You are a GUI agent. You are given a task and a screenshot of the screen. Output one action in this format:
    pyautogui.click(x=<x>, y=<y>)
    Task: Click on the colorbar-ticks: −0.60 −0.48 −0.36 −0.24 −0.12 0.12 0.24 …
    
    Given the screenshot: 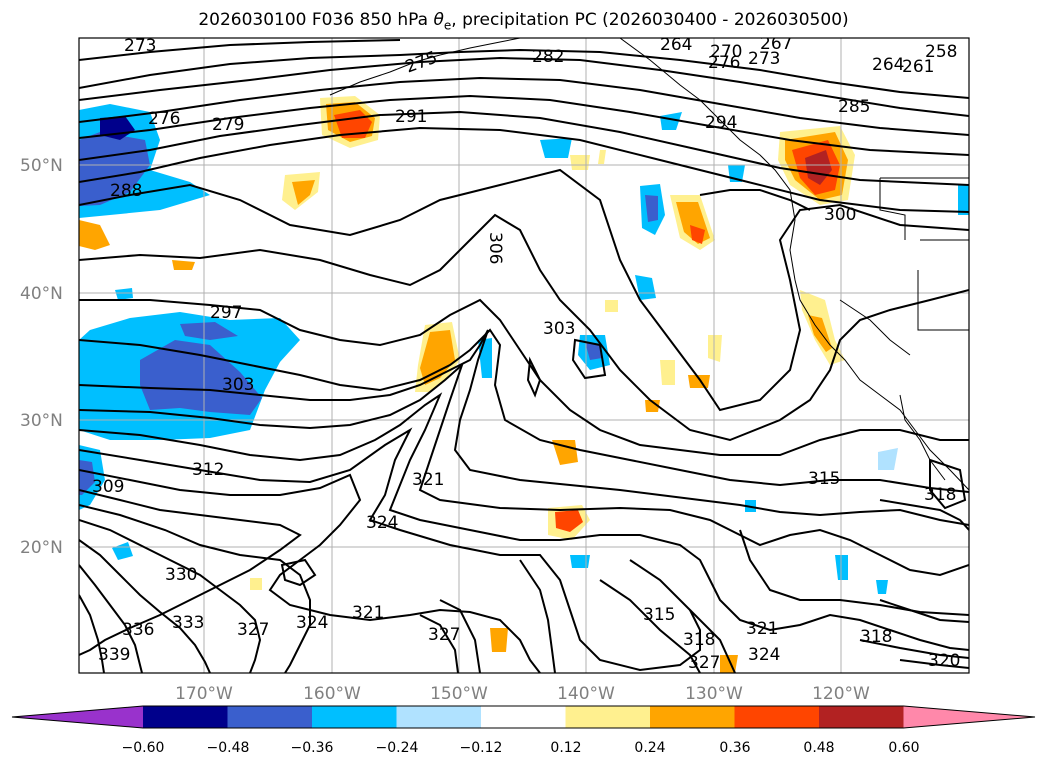 What is the action you would take?
    pyautogui.click(x=521, y=748)
    